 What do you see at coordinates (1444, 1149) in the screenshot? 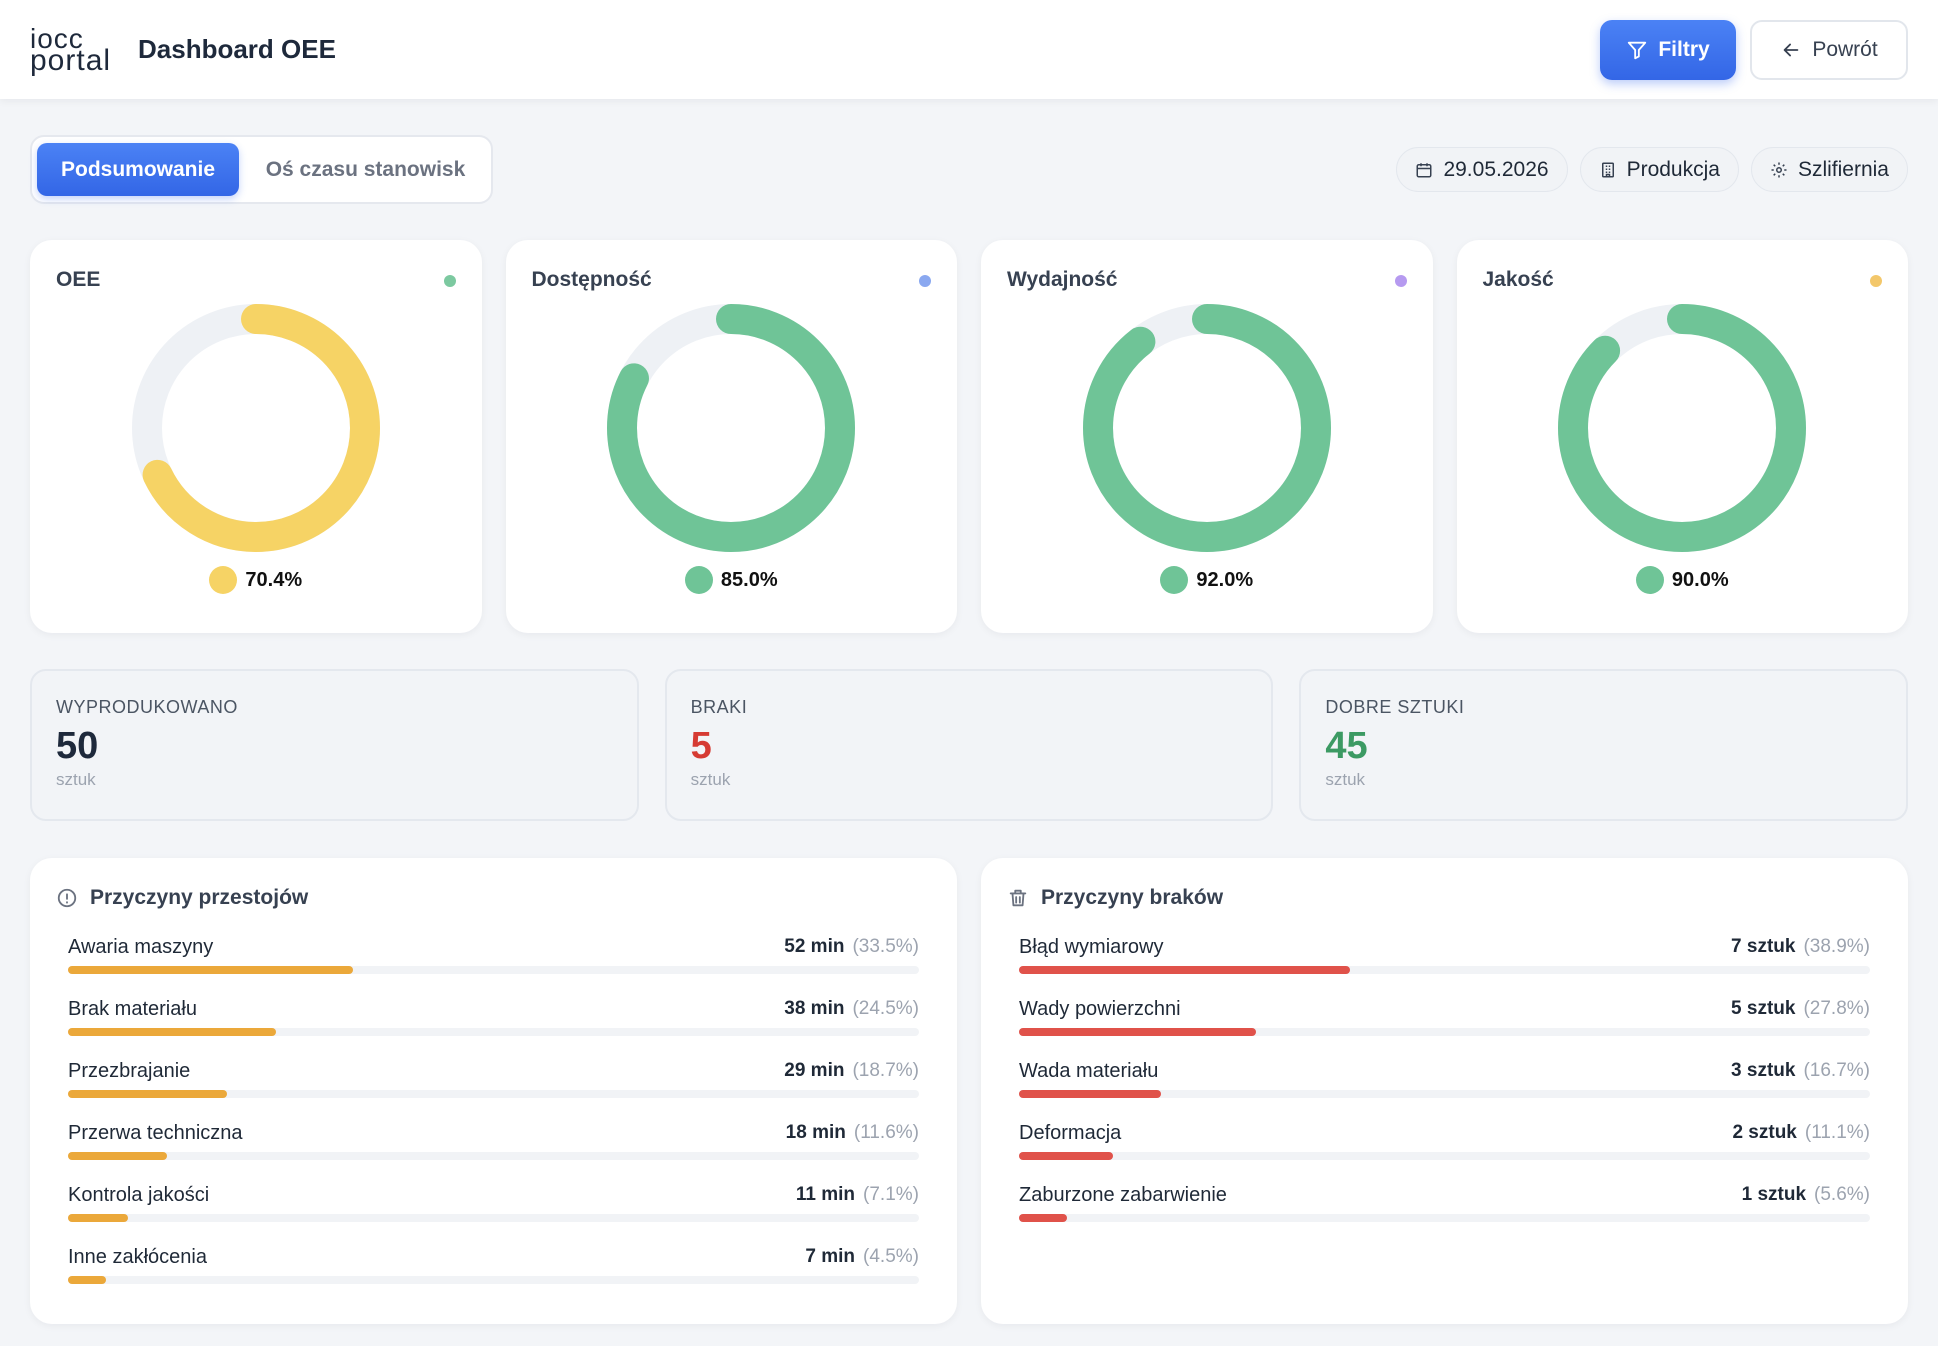
I see `reason-item: Deformacja 2 sztuk (11.1%)` at bounding box center [1444, 1149].